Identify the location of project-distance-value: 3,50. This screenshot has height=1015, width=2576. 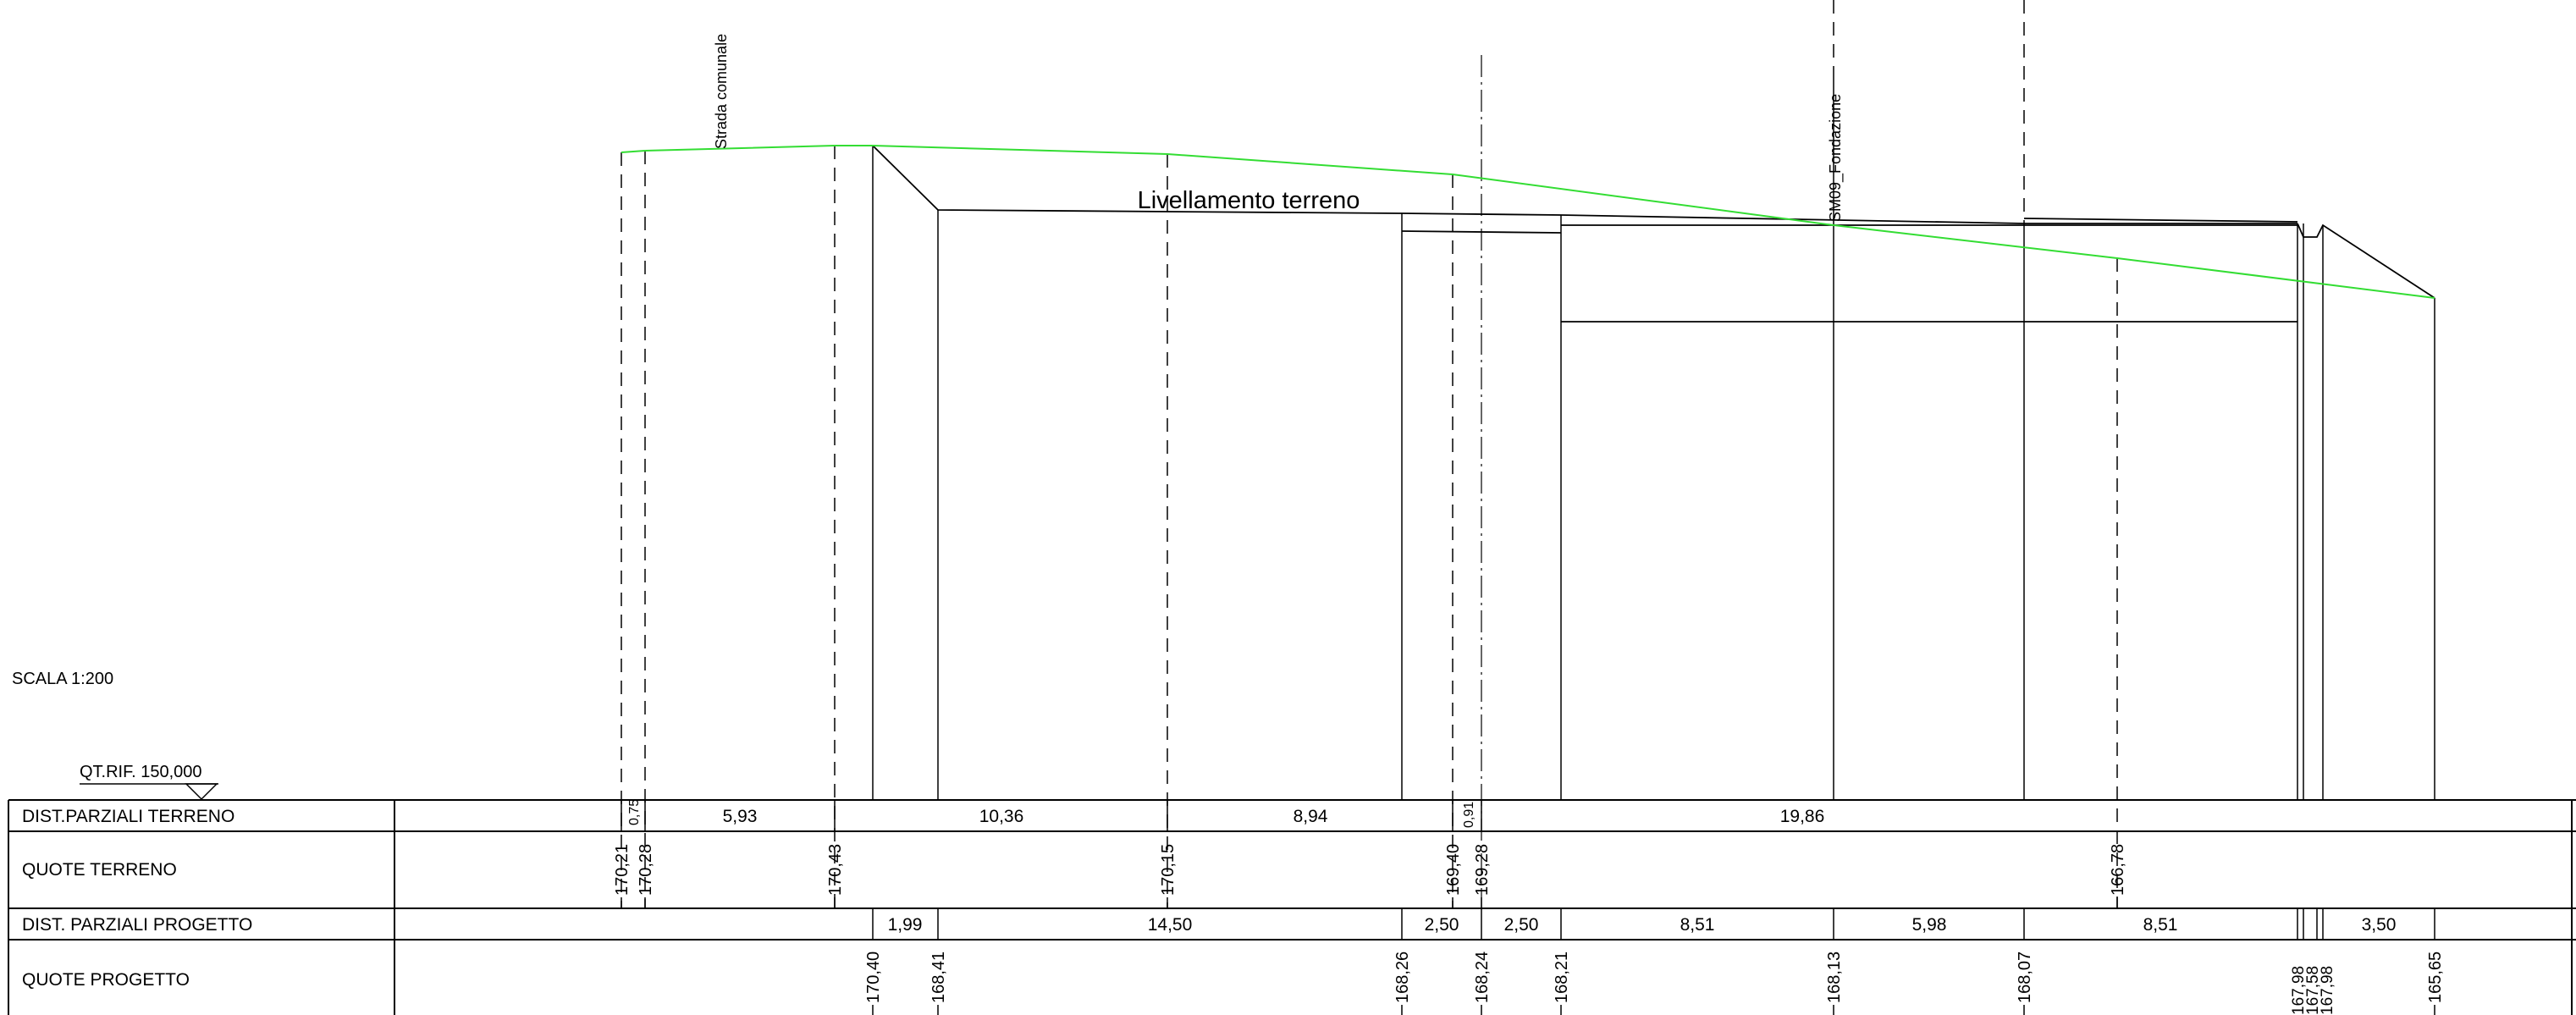
(2380, 925).